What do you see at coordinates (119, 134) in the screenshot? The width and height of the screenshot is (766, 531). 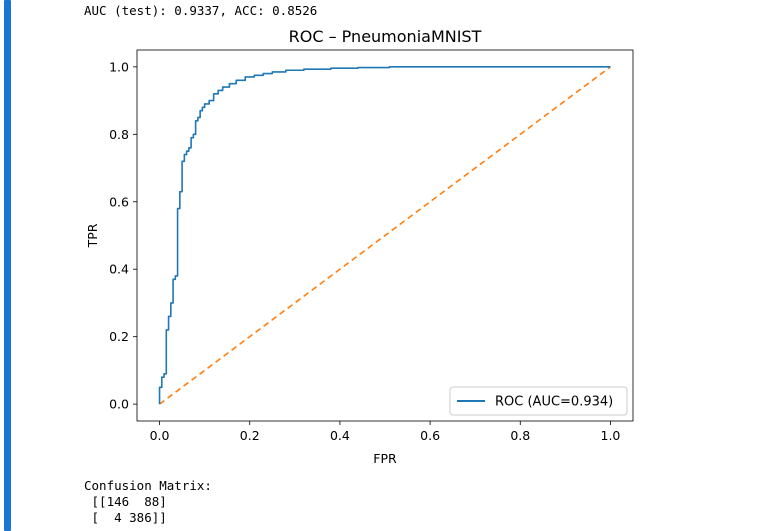 I see `y-tick-label: 0.8` at bounding box center [119, 134].